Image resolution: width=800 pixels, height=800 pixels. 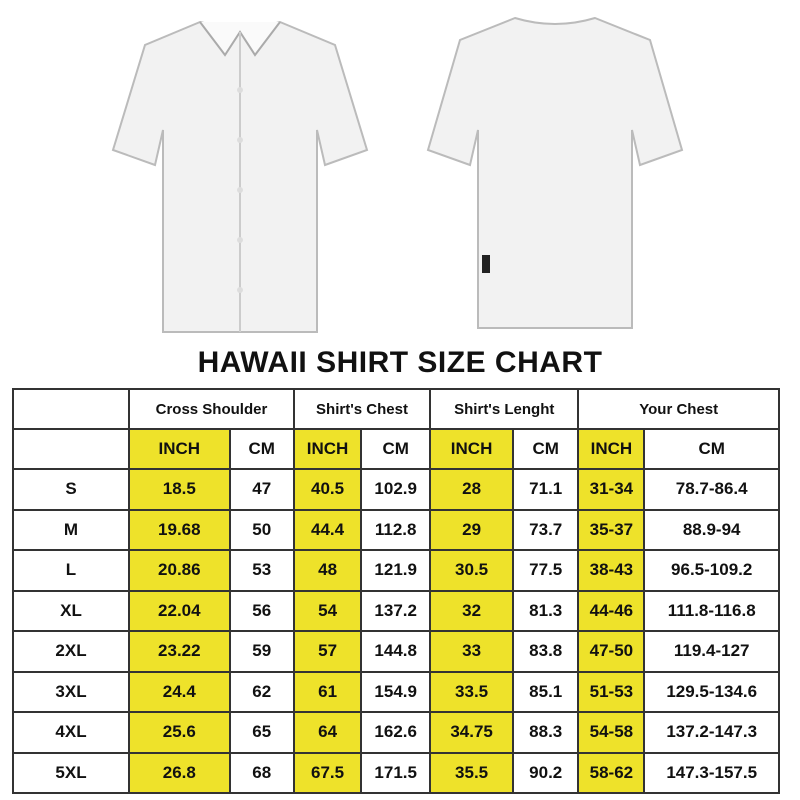 I want to click on cm-value: 53, so click(x=261, y=570).